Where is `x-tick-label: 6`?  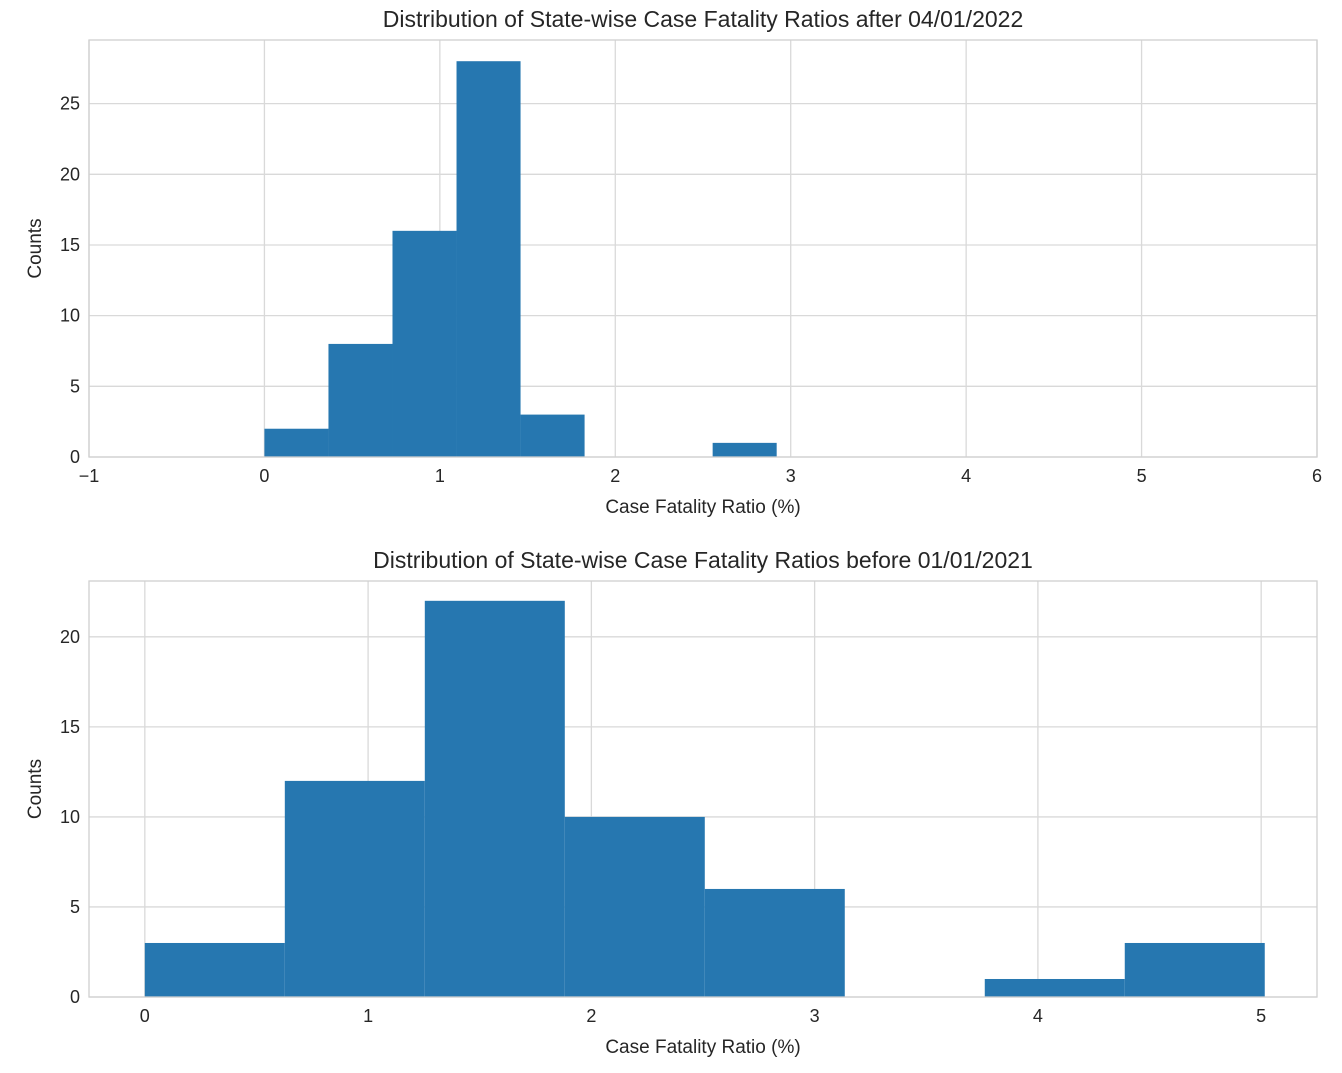
x-tick-label: 6 is located at coordinates (1317, 476).